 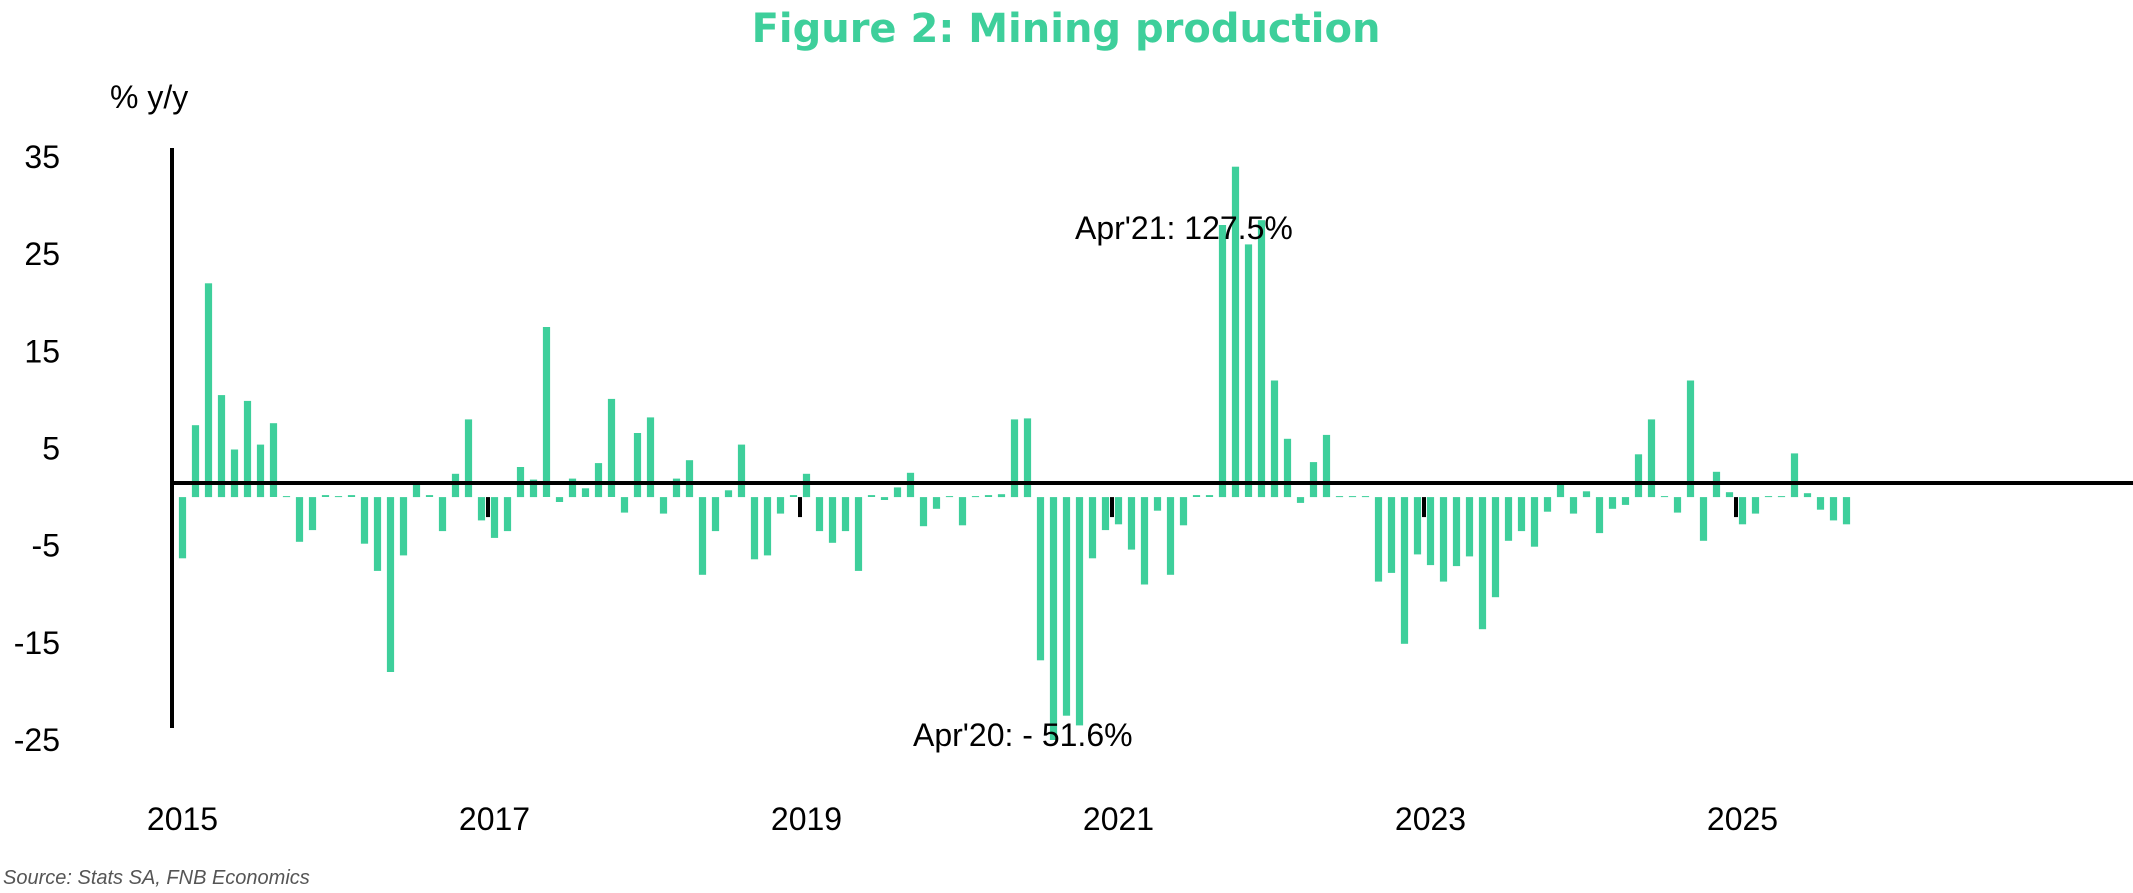 I want to click on y-tick-label: 5, so click(x=51, y=449).